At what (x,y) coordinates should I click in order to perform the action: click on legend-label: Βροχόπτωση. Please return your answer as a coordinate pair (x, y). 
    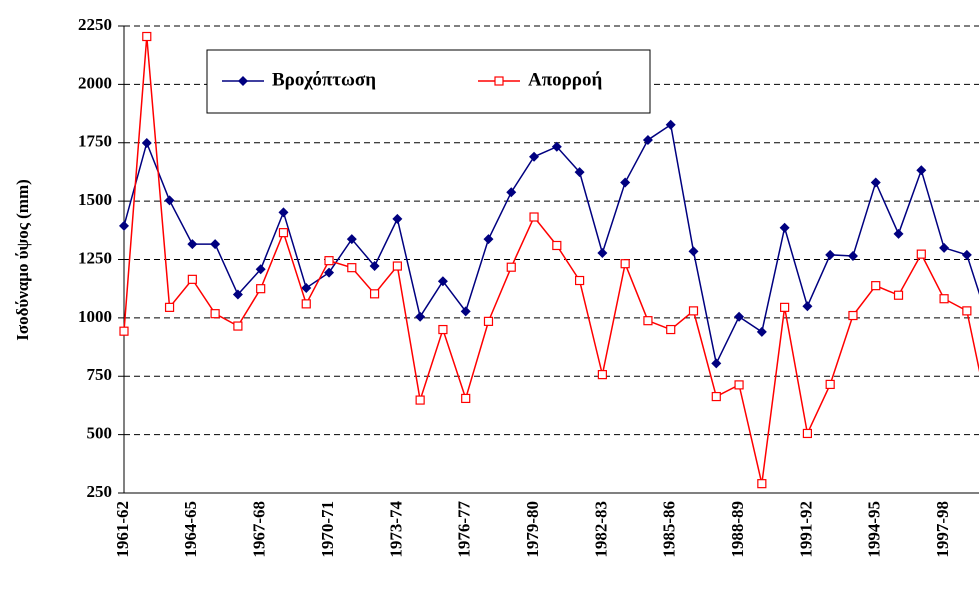
    Looking at the image, I should click on (324, 79).